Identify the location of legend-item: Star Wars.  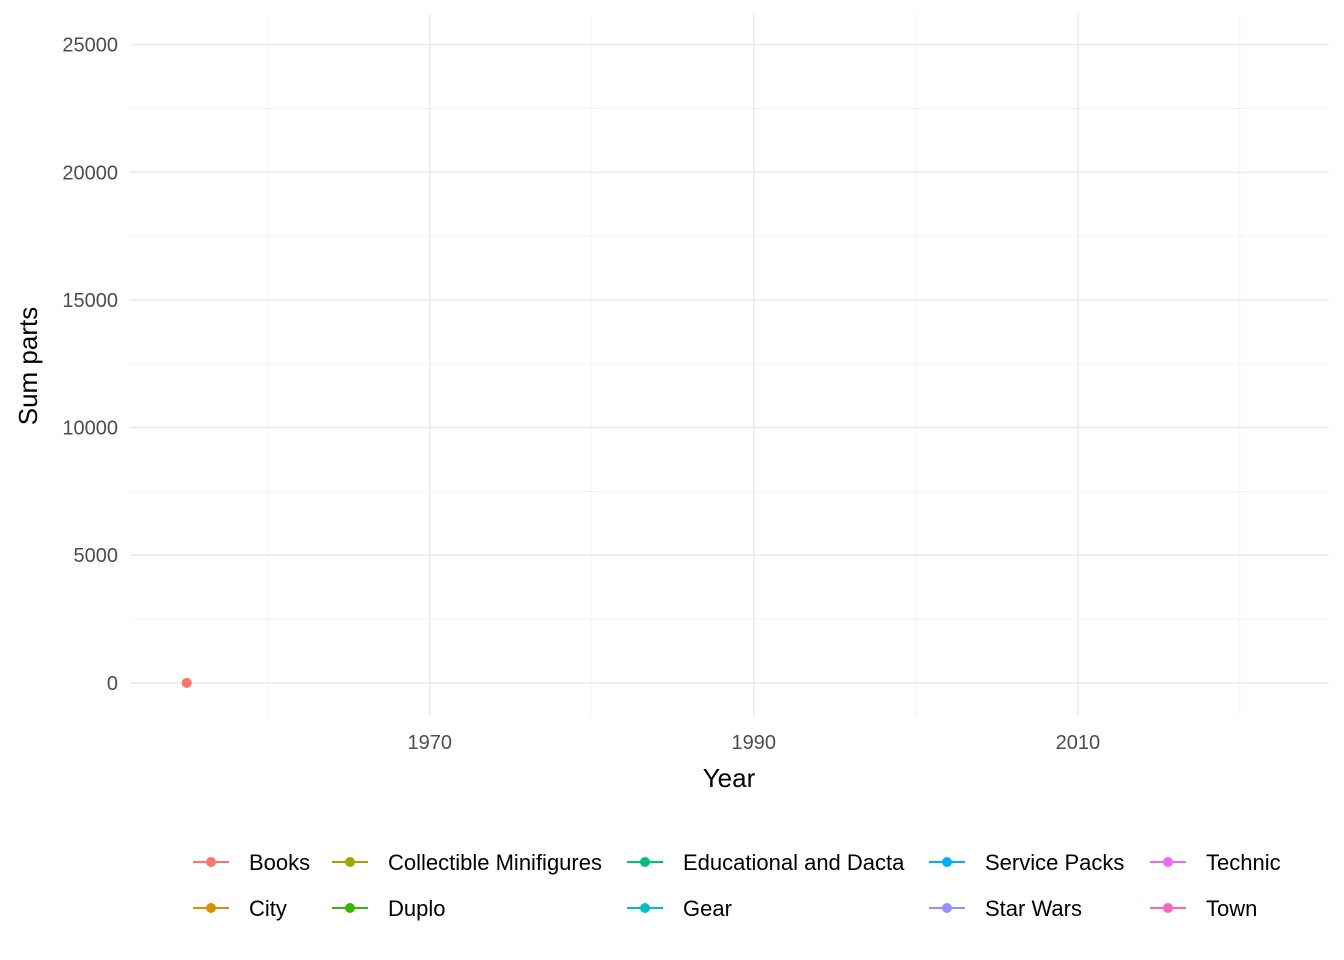
(1005, 908).